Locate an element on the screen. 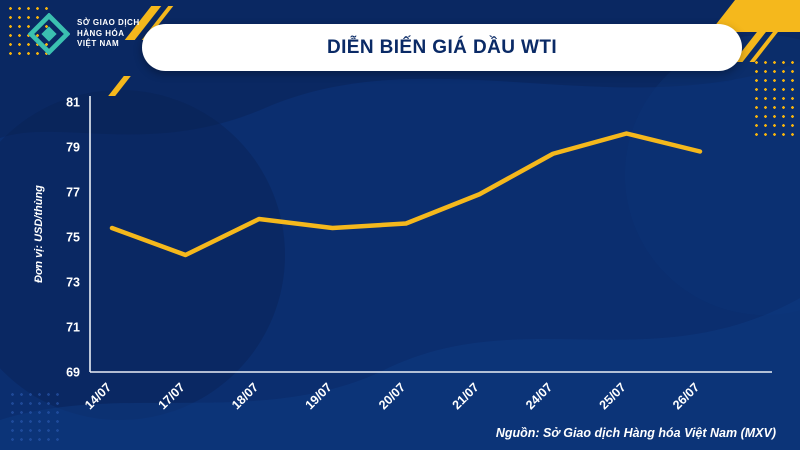 This screenshot has height=450, width=800. y-tick-label: 79 is located at coordinates (73, 148).